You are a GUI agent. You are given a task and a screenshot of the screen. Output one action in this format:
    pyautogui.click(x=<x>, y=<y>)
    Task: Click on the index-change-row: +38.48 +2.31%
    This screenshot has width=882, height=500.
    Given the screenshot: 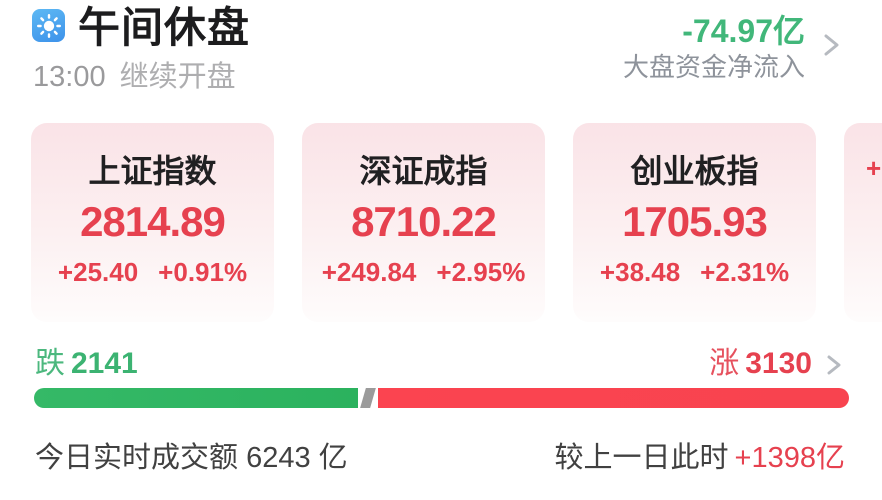 What is the action you would take?
    pyautogui.click(x=694, y=272)
    